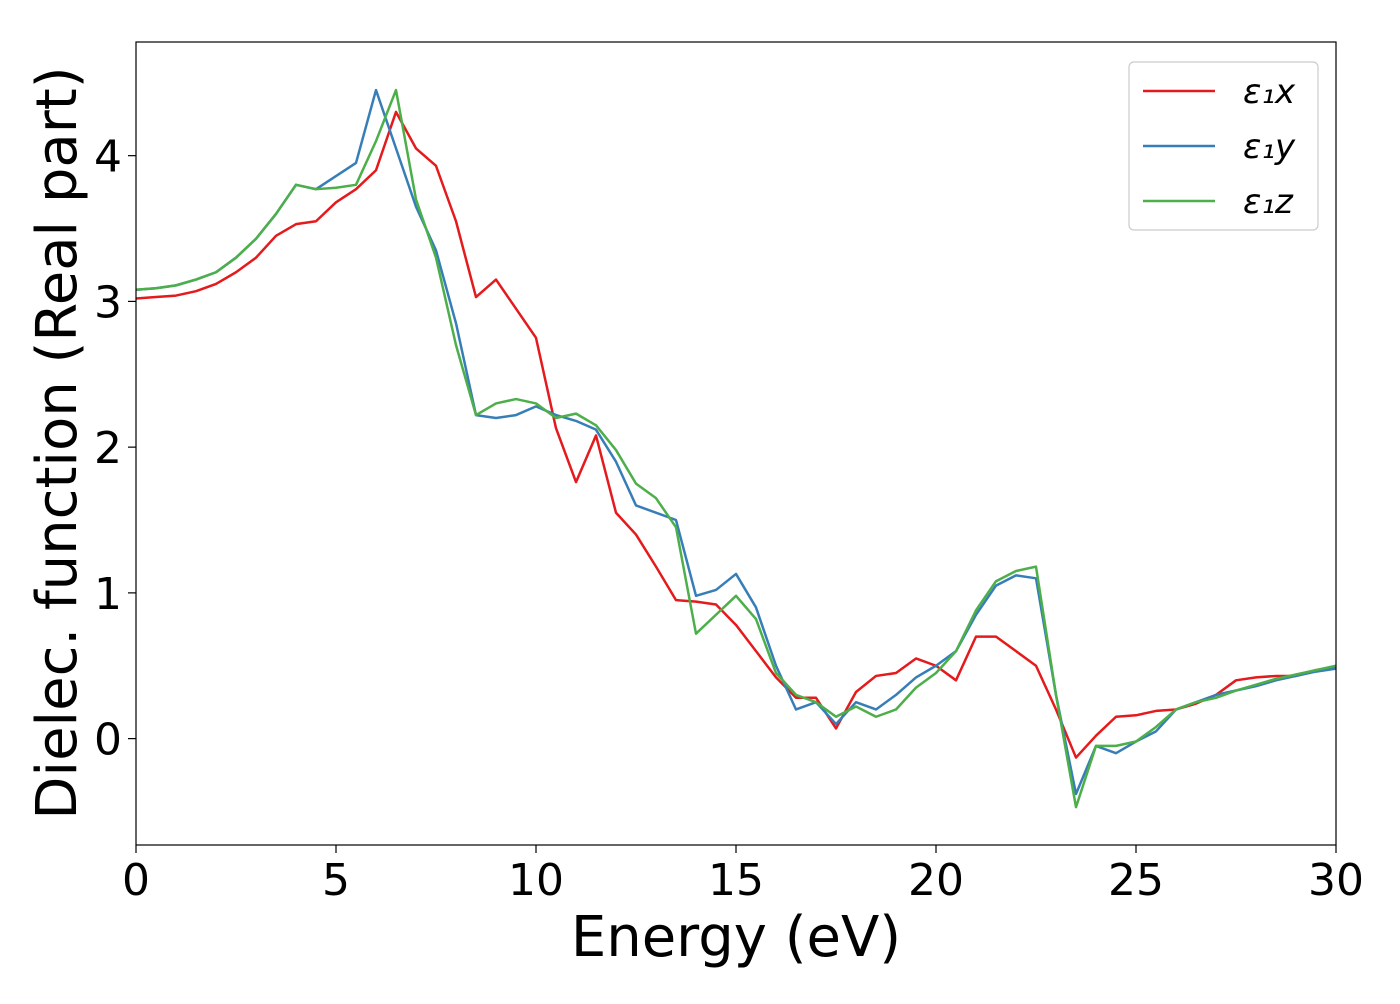 This screenshot has height=1004, width=1400. What do you see at coordinates (1269, 147) in the screenshot?
I see `legend-label: ε₁y` at bounding box center [1269, 147].